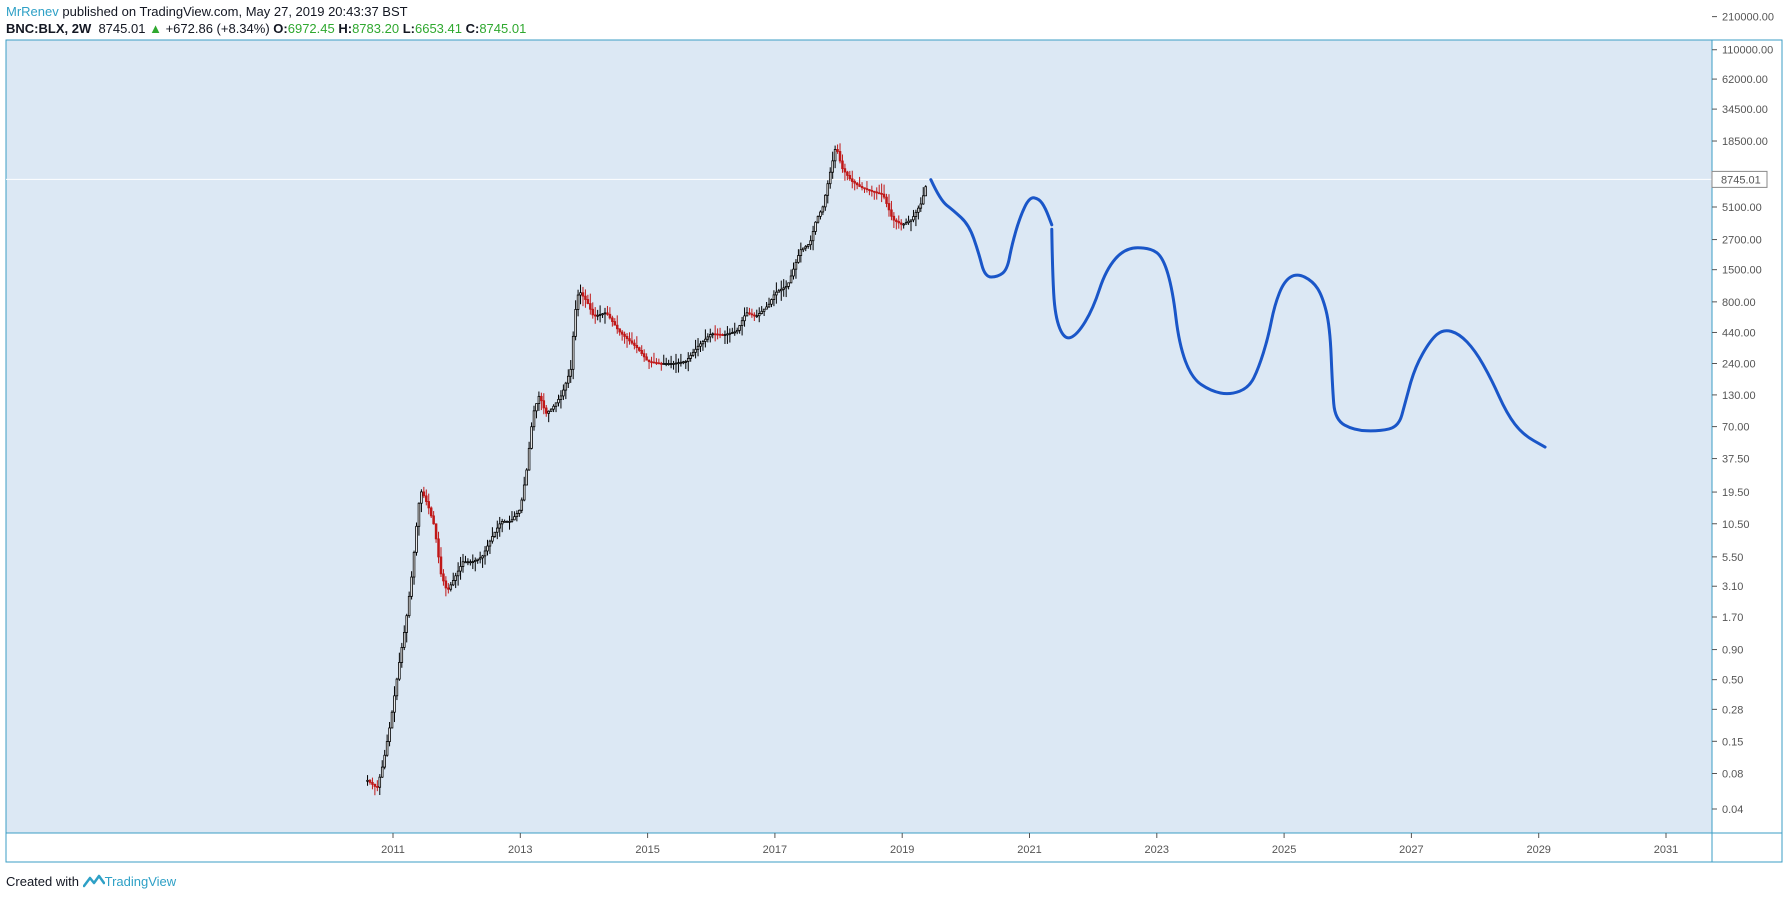  Describe the element at coordinates (32, 11) in the screenshot. I see `author-link: MrRenev` at that location.